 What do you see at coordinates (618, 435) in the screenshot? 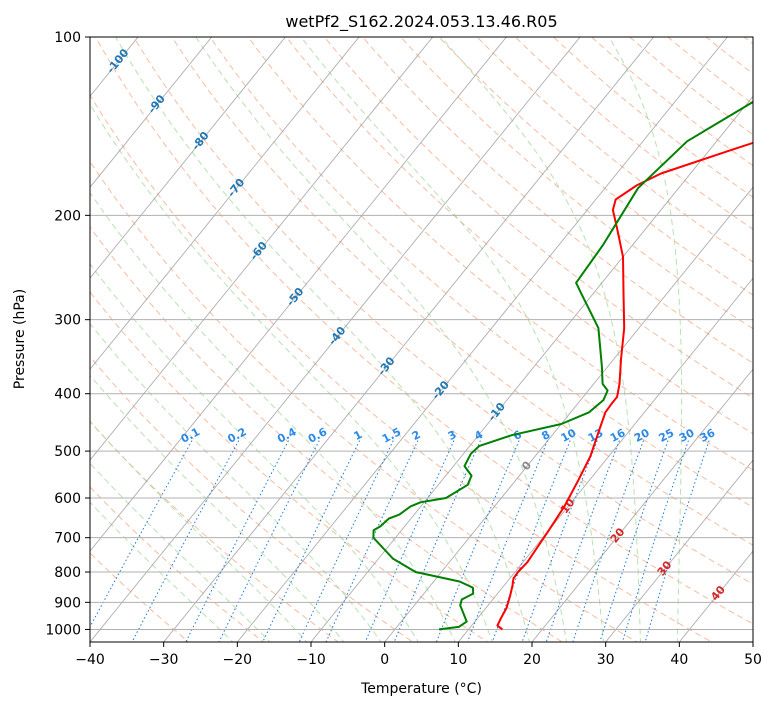
I see `mixing-ratio-label: 16` at bounding box center [618, 435].